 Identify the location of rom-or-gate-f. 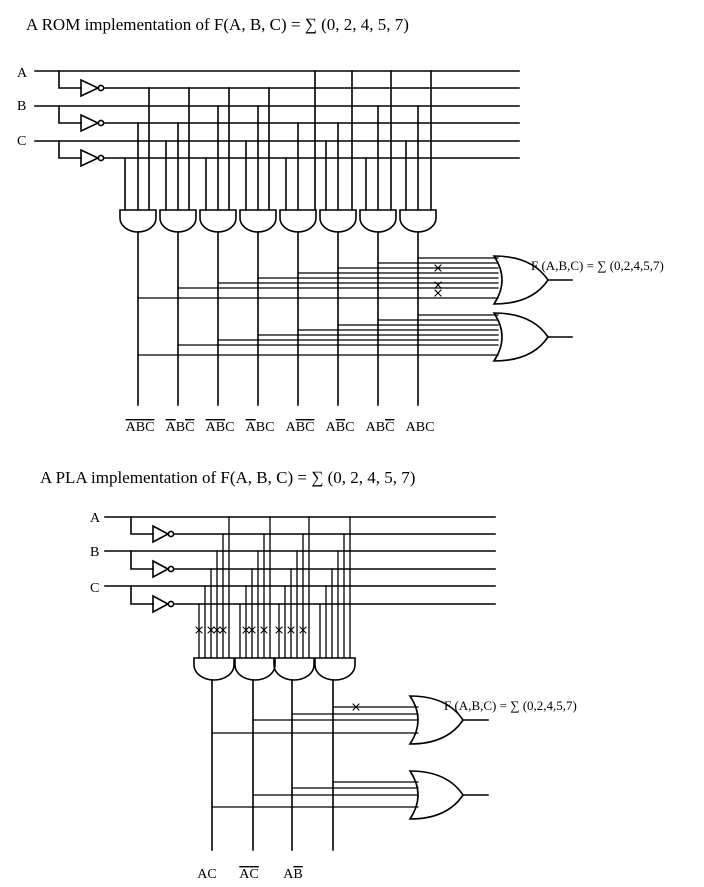
(520, 280).